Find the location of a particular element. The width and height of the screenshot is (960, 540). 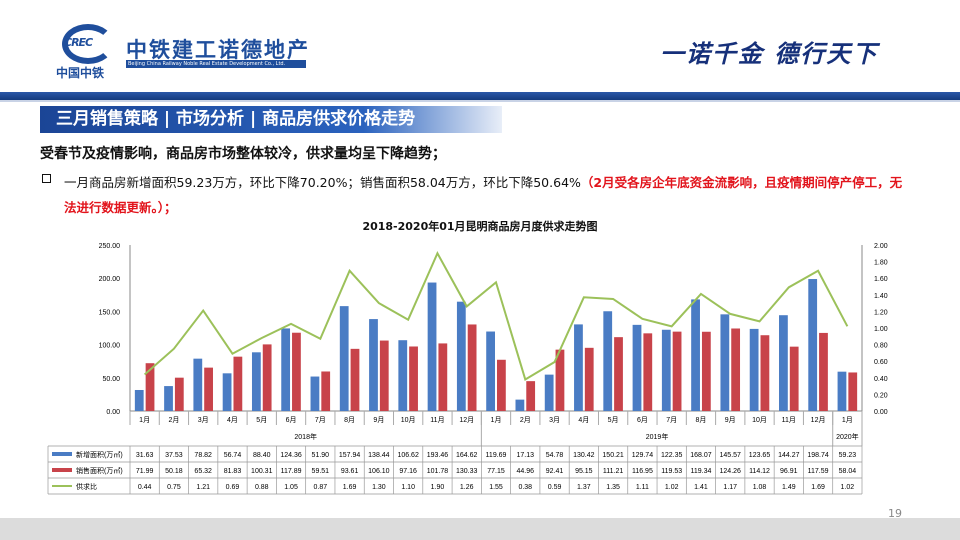

year-label: 2020年 is located at coordinates (847, 436).